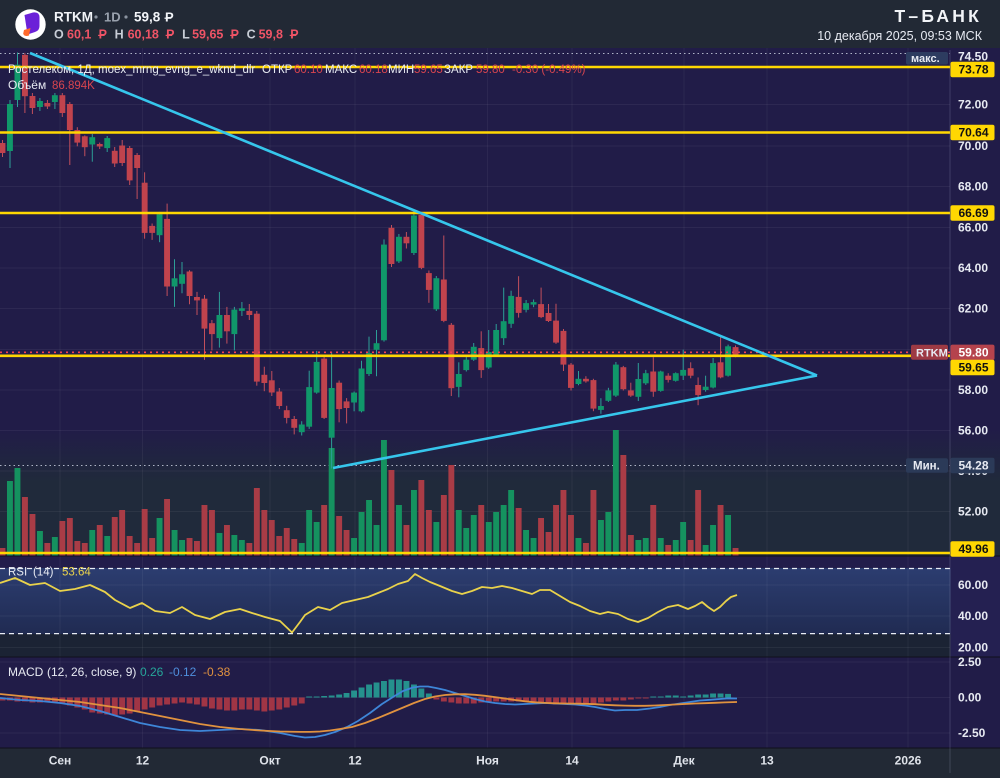 This screenshot has height=778, width=1000. What do you see at coordinates (972, 733) in the screenshot?
I see `svg-text: -2.50` at bounding box center [972, 733].